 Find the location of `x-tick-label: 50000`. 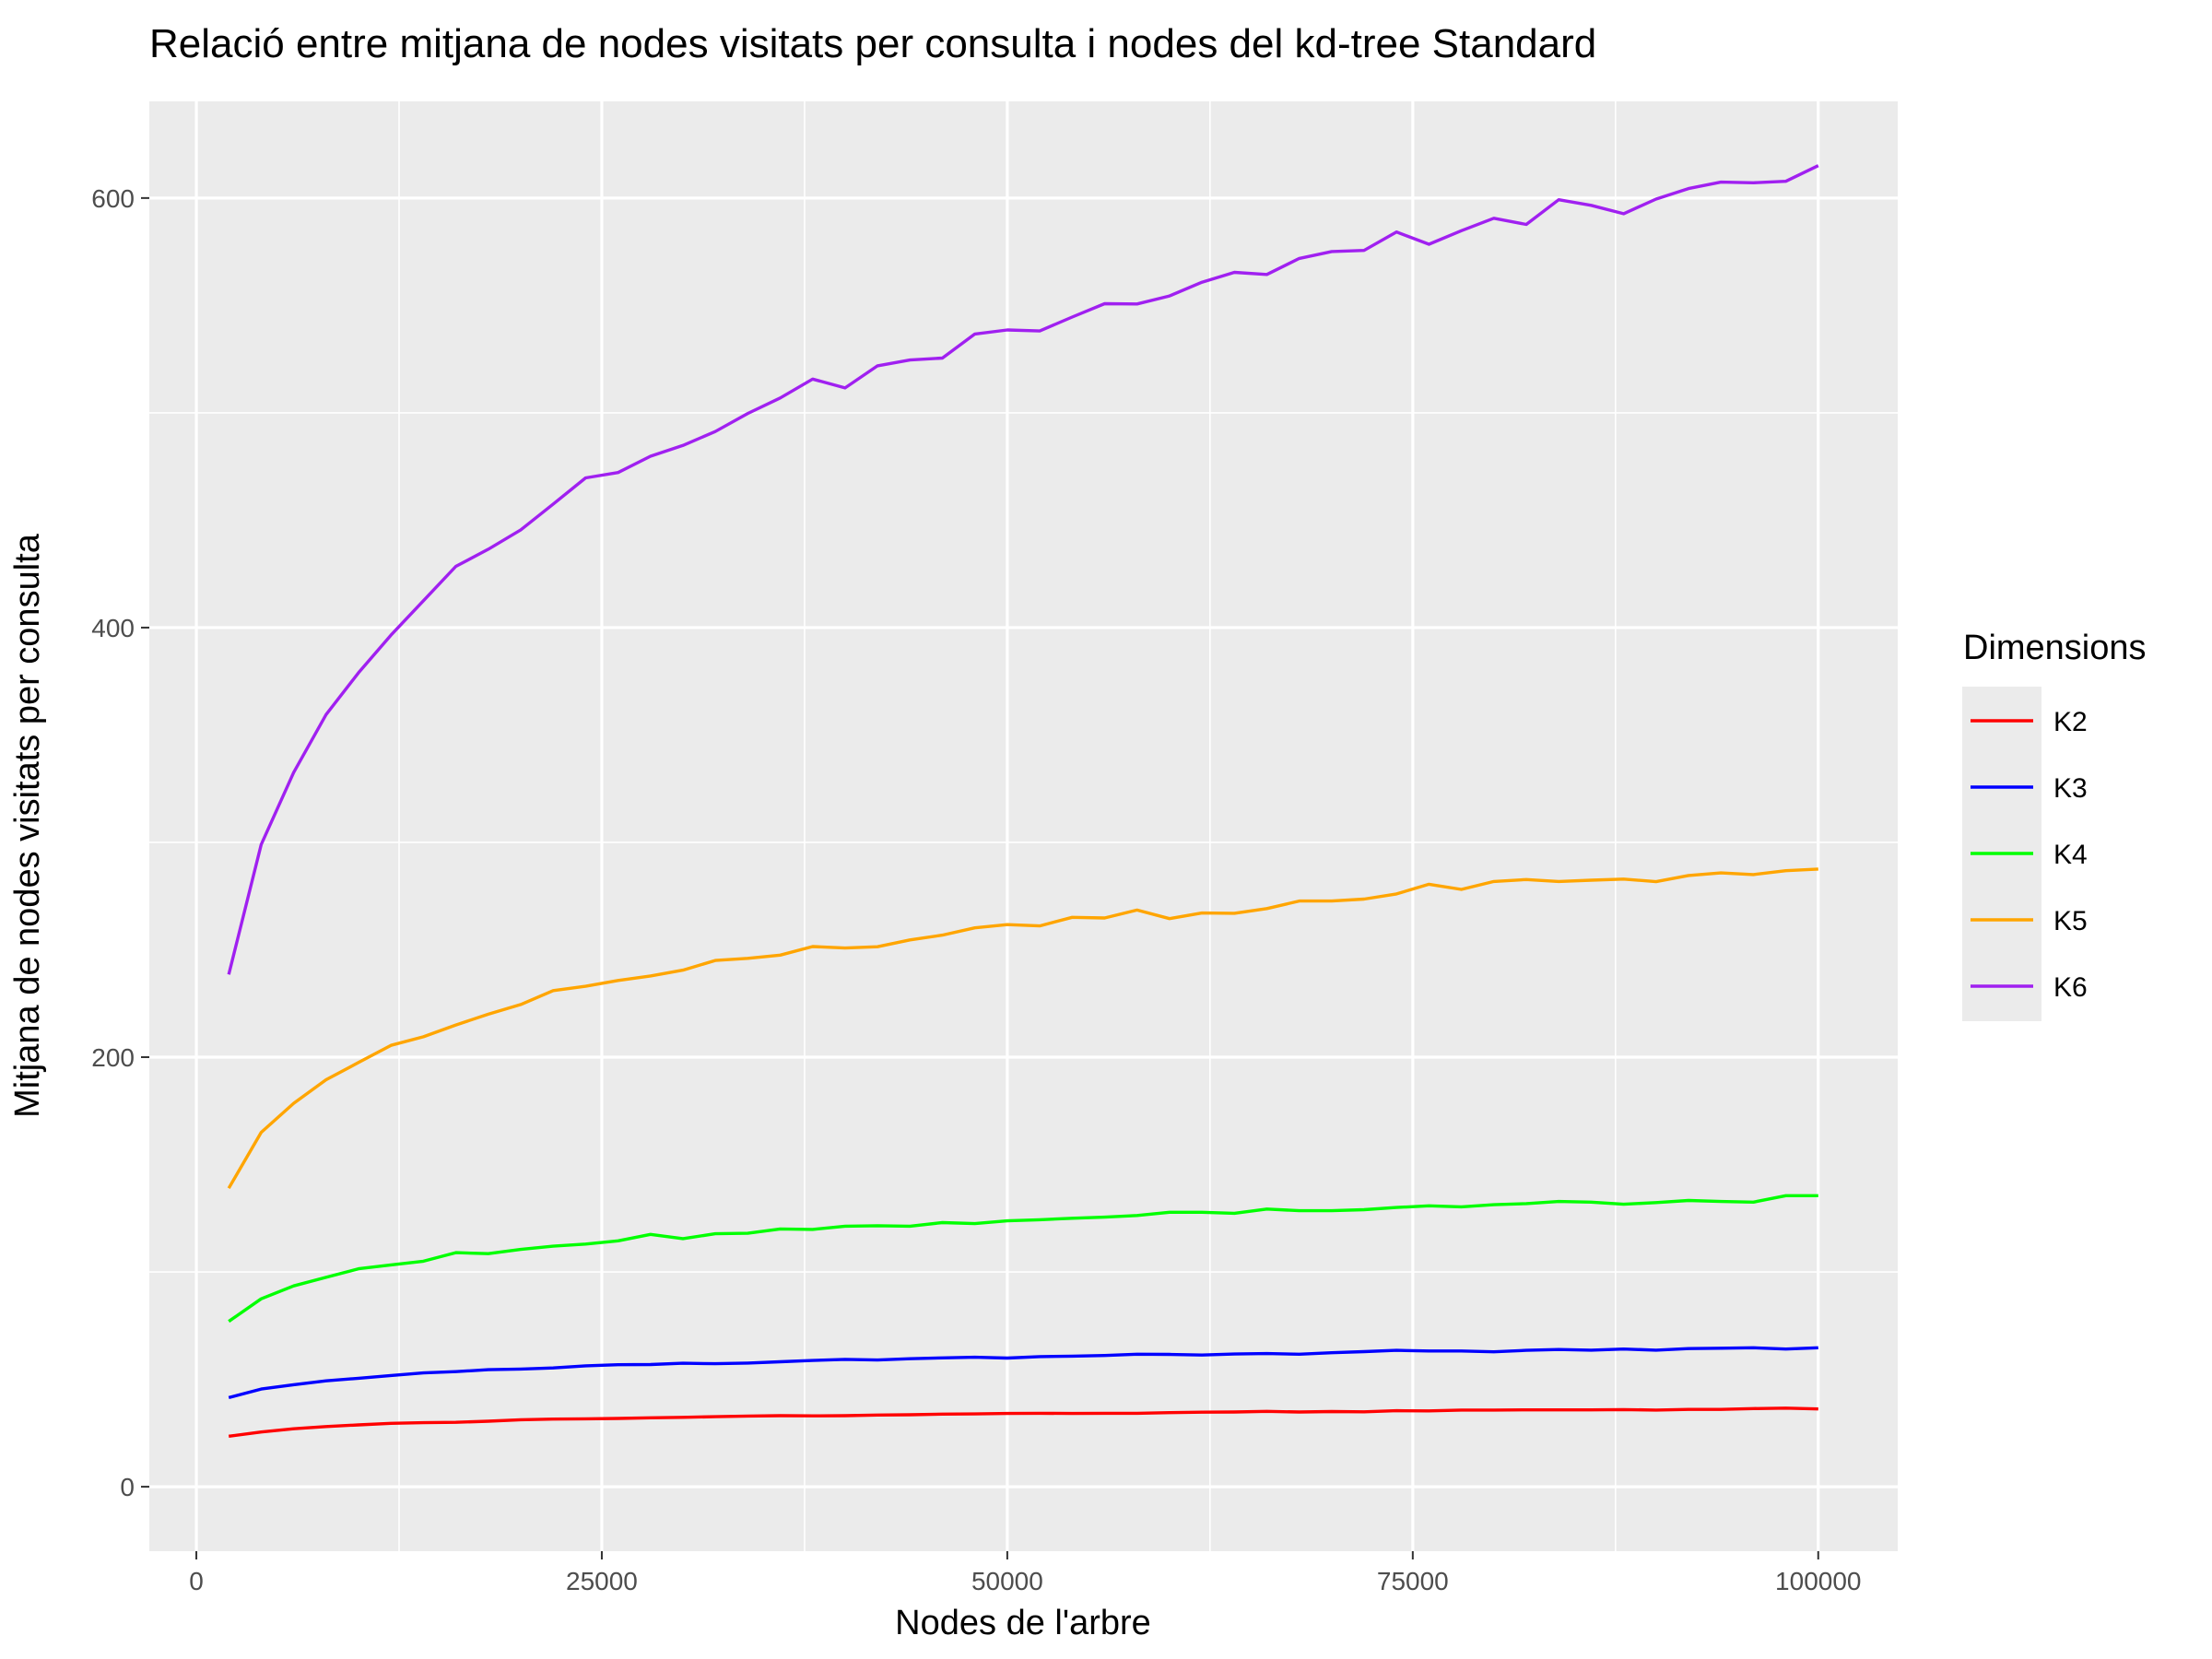

x-tick-label: 50000 is located at coordinates (1007, 1581).